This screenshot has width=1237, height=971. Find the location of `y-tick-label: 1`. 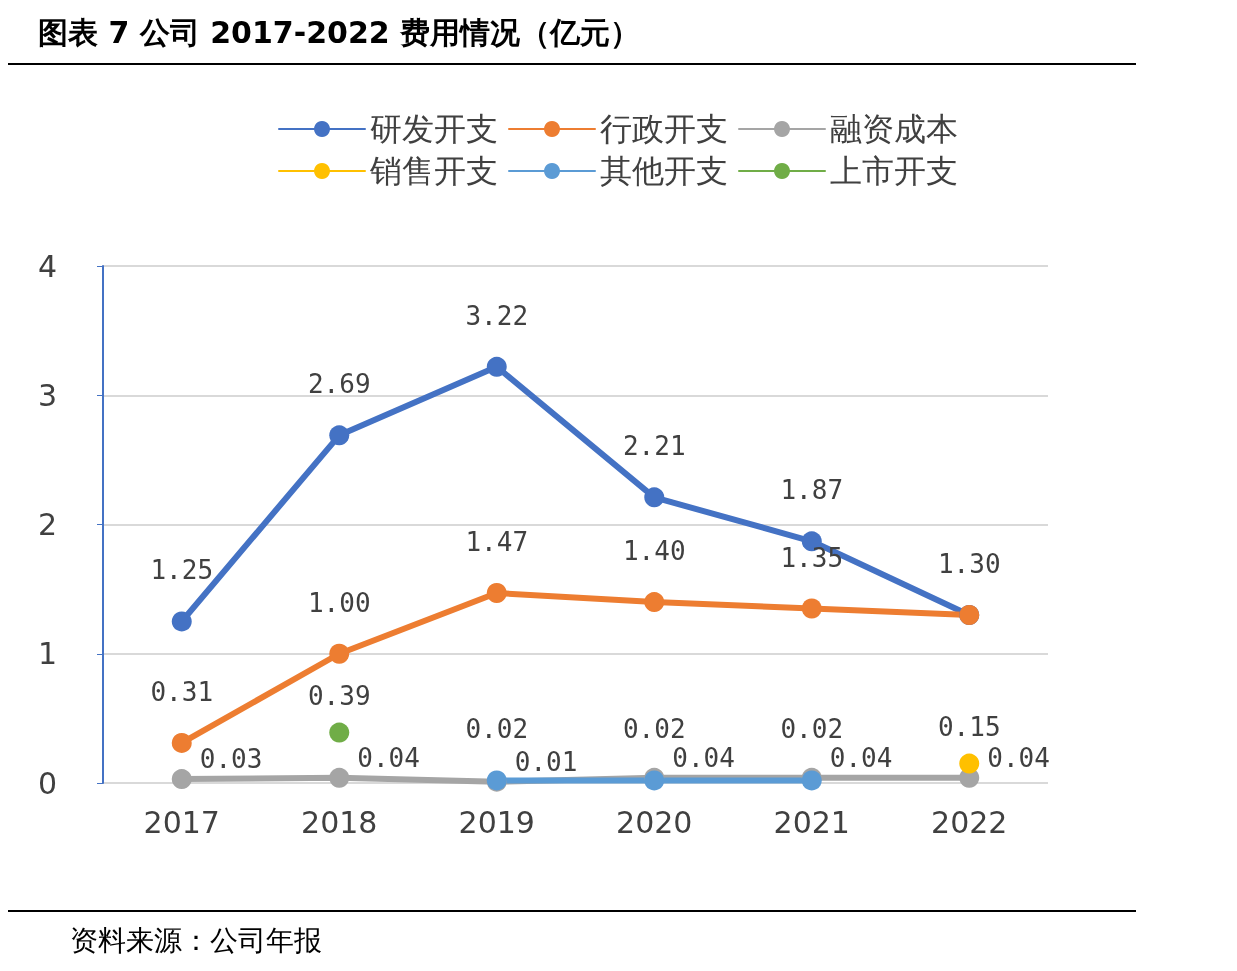

y-tick-label: 1 is located at coordinates (47, 654).